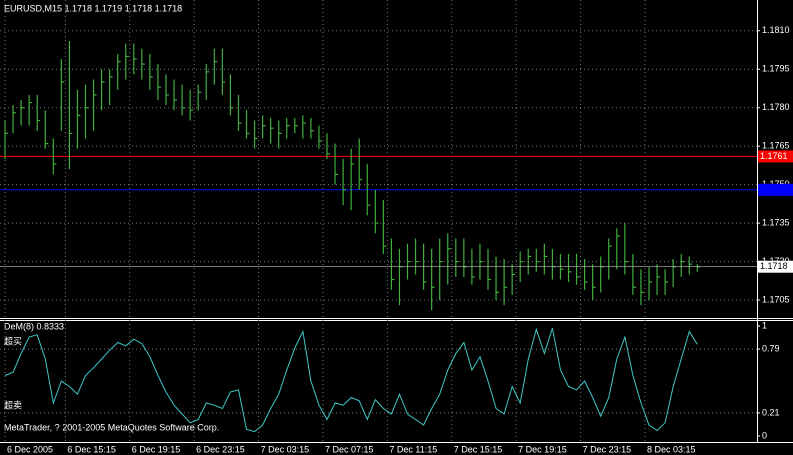  Describe the element at coordinates (413, 449) in the screenshot. I see `x-tick-label: 7 Dec 11:15` at that location.